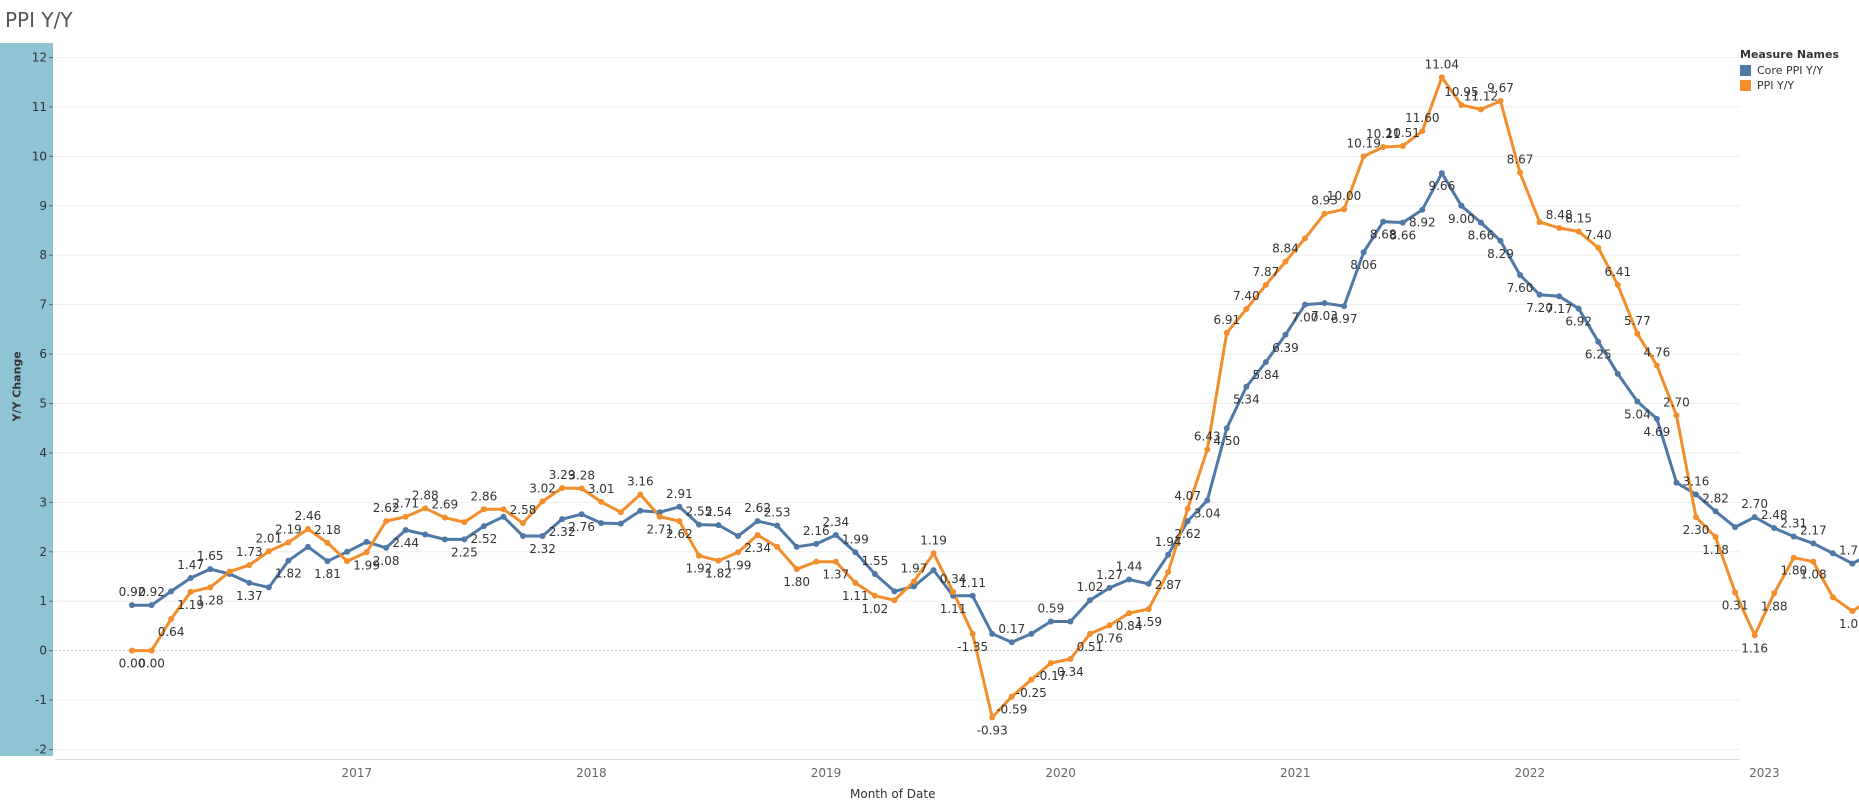 This screenshot has width=1859, height=803. I want to click on x-tick-labels: 20172018201920202021202220232024, so click(1061, 773).